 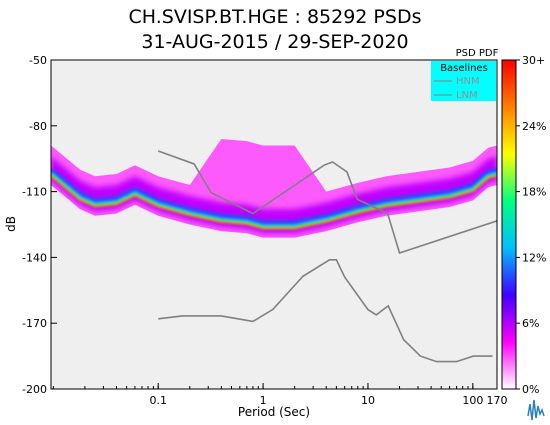 I want to click on density-band-yellow, so click(x=274, y=201).